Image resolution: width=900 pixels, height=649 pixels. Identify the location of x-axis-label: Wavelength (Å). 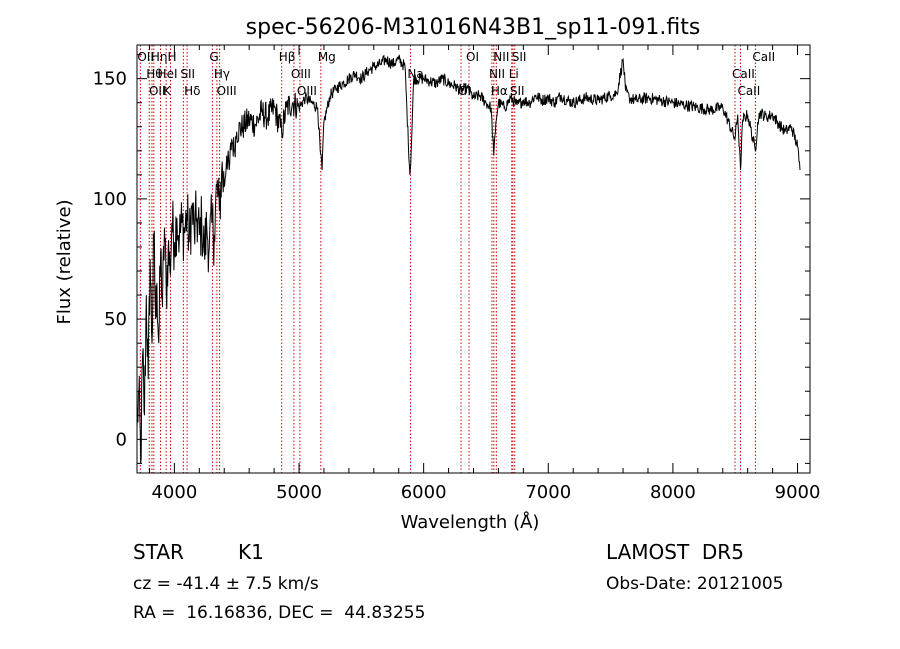
(470, 522).